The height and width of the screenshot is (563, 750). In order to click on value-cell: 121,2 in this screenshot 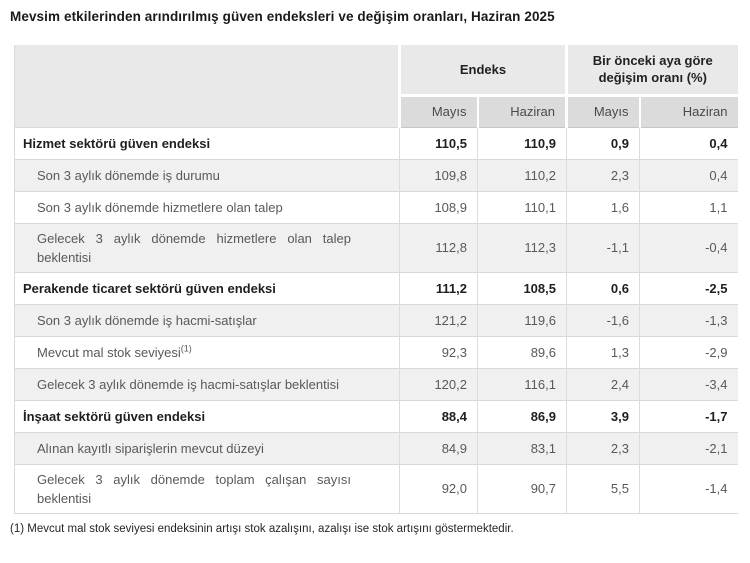, I will do `click(438, 319)`.